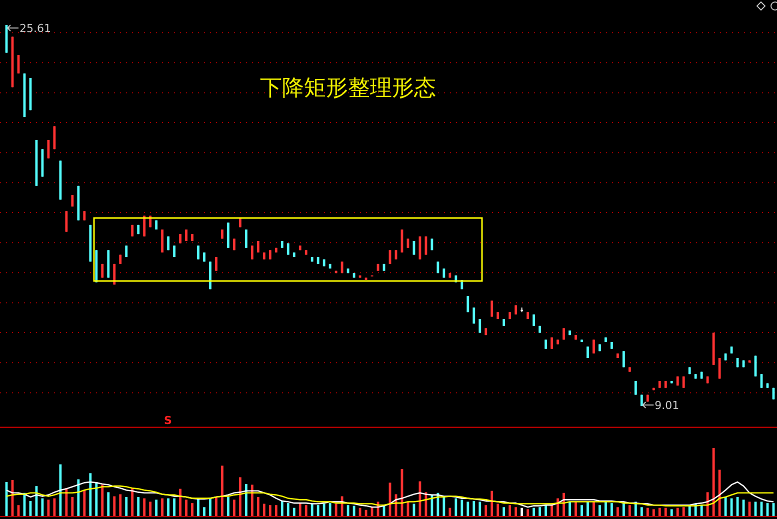 This screenshot has height=519, width=777. I want to click on annotation: 9.01, so click(667, 405).